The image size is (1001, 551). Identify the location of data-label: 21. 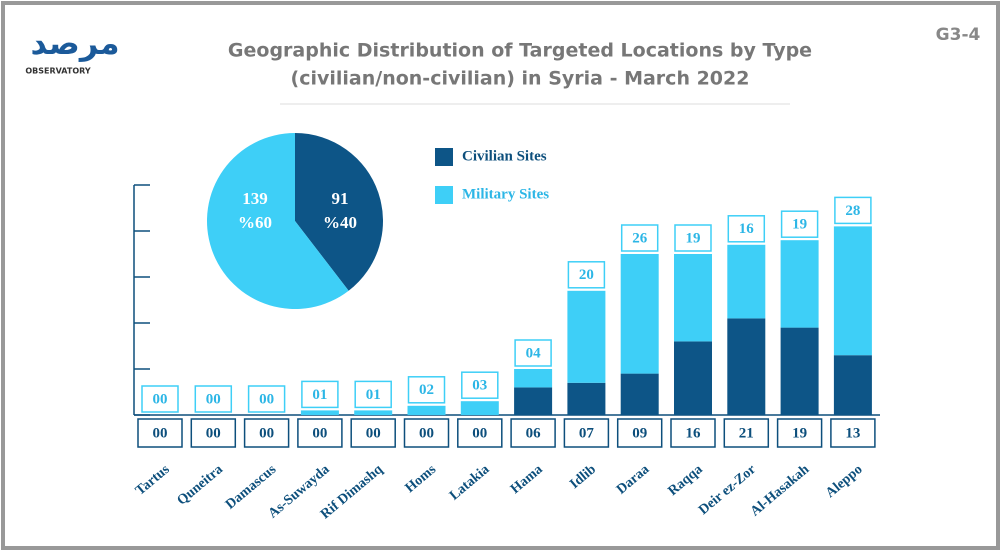
(746, 433).